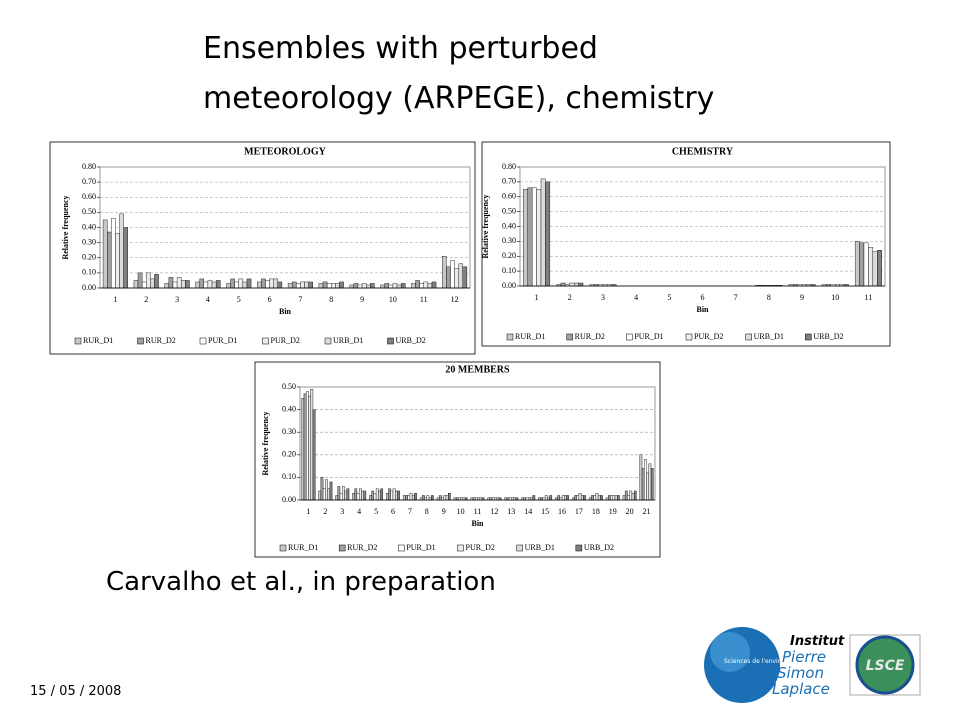  Describe the element at coordinates (89, 181) in the screenshot. I see `y-tick-label: 0.70` at that location.